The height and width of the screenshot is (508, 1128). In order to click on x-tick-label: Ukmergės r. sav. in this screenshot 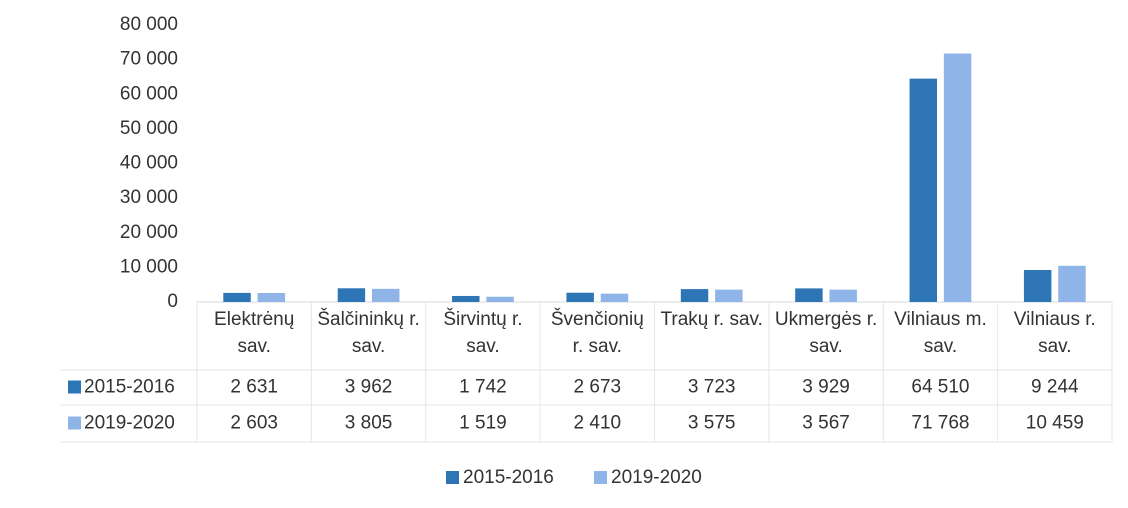, I will do `click(826, 333)`.